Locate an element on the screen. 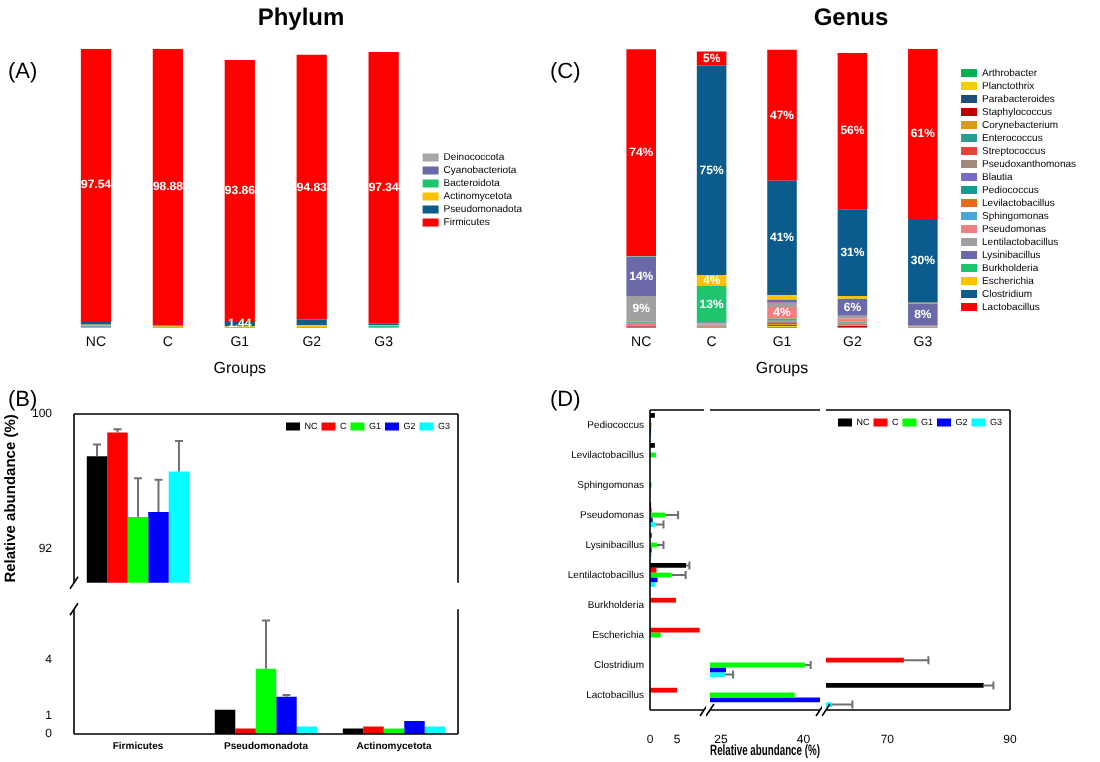 This screenshot has width=1100, height=762. text: (B) is located at coordinates (23, 400).